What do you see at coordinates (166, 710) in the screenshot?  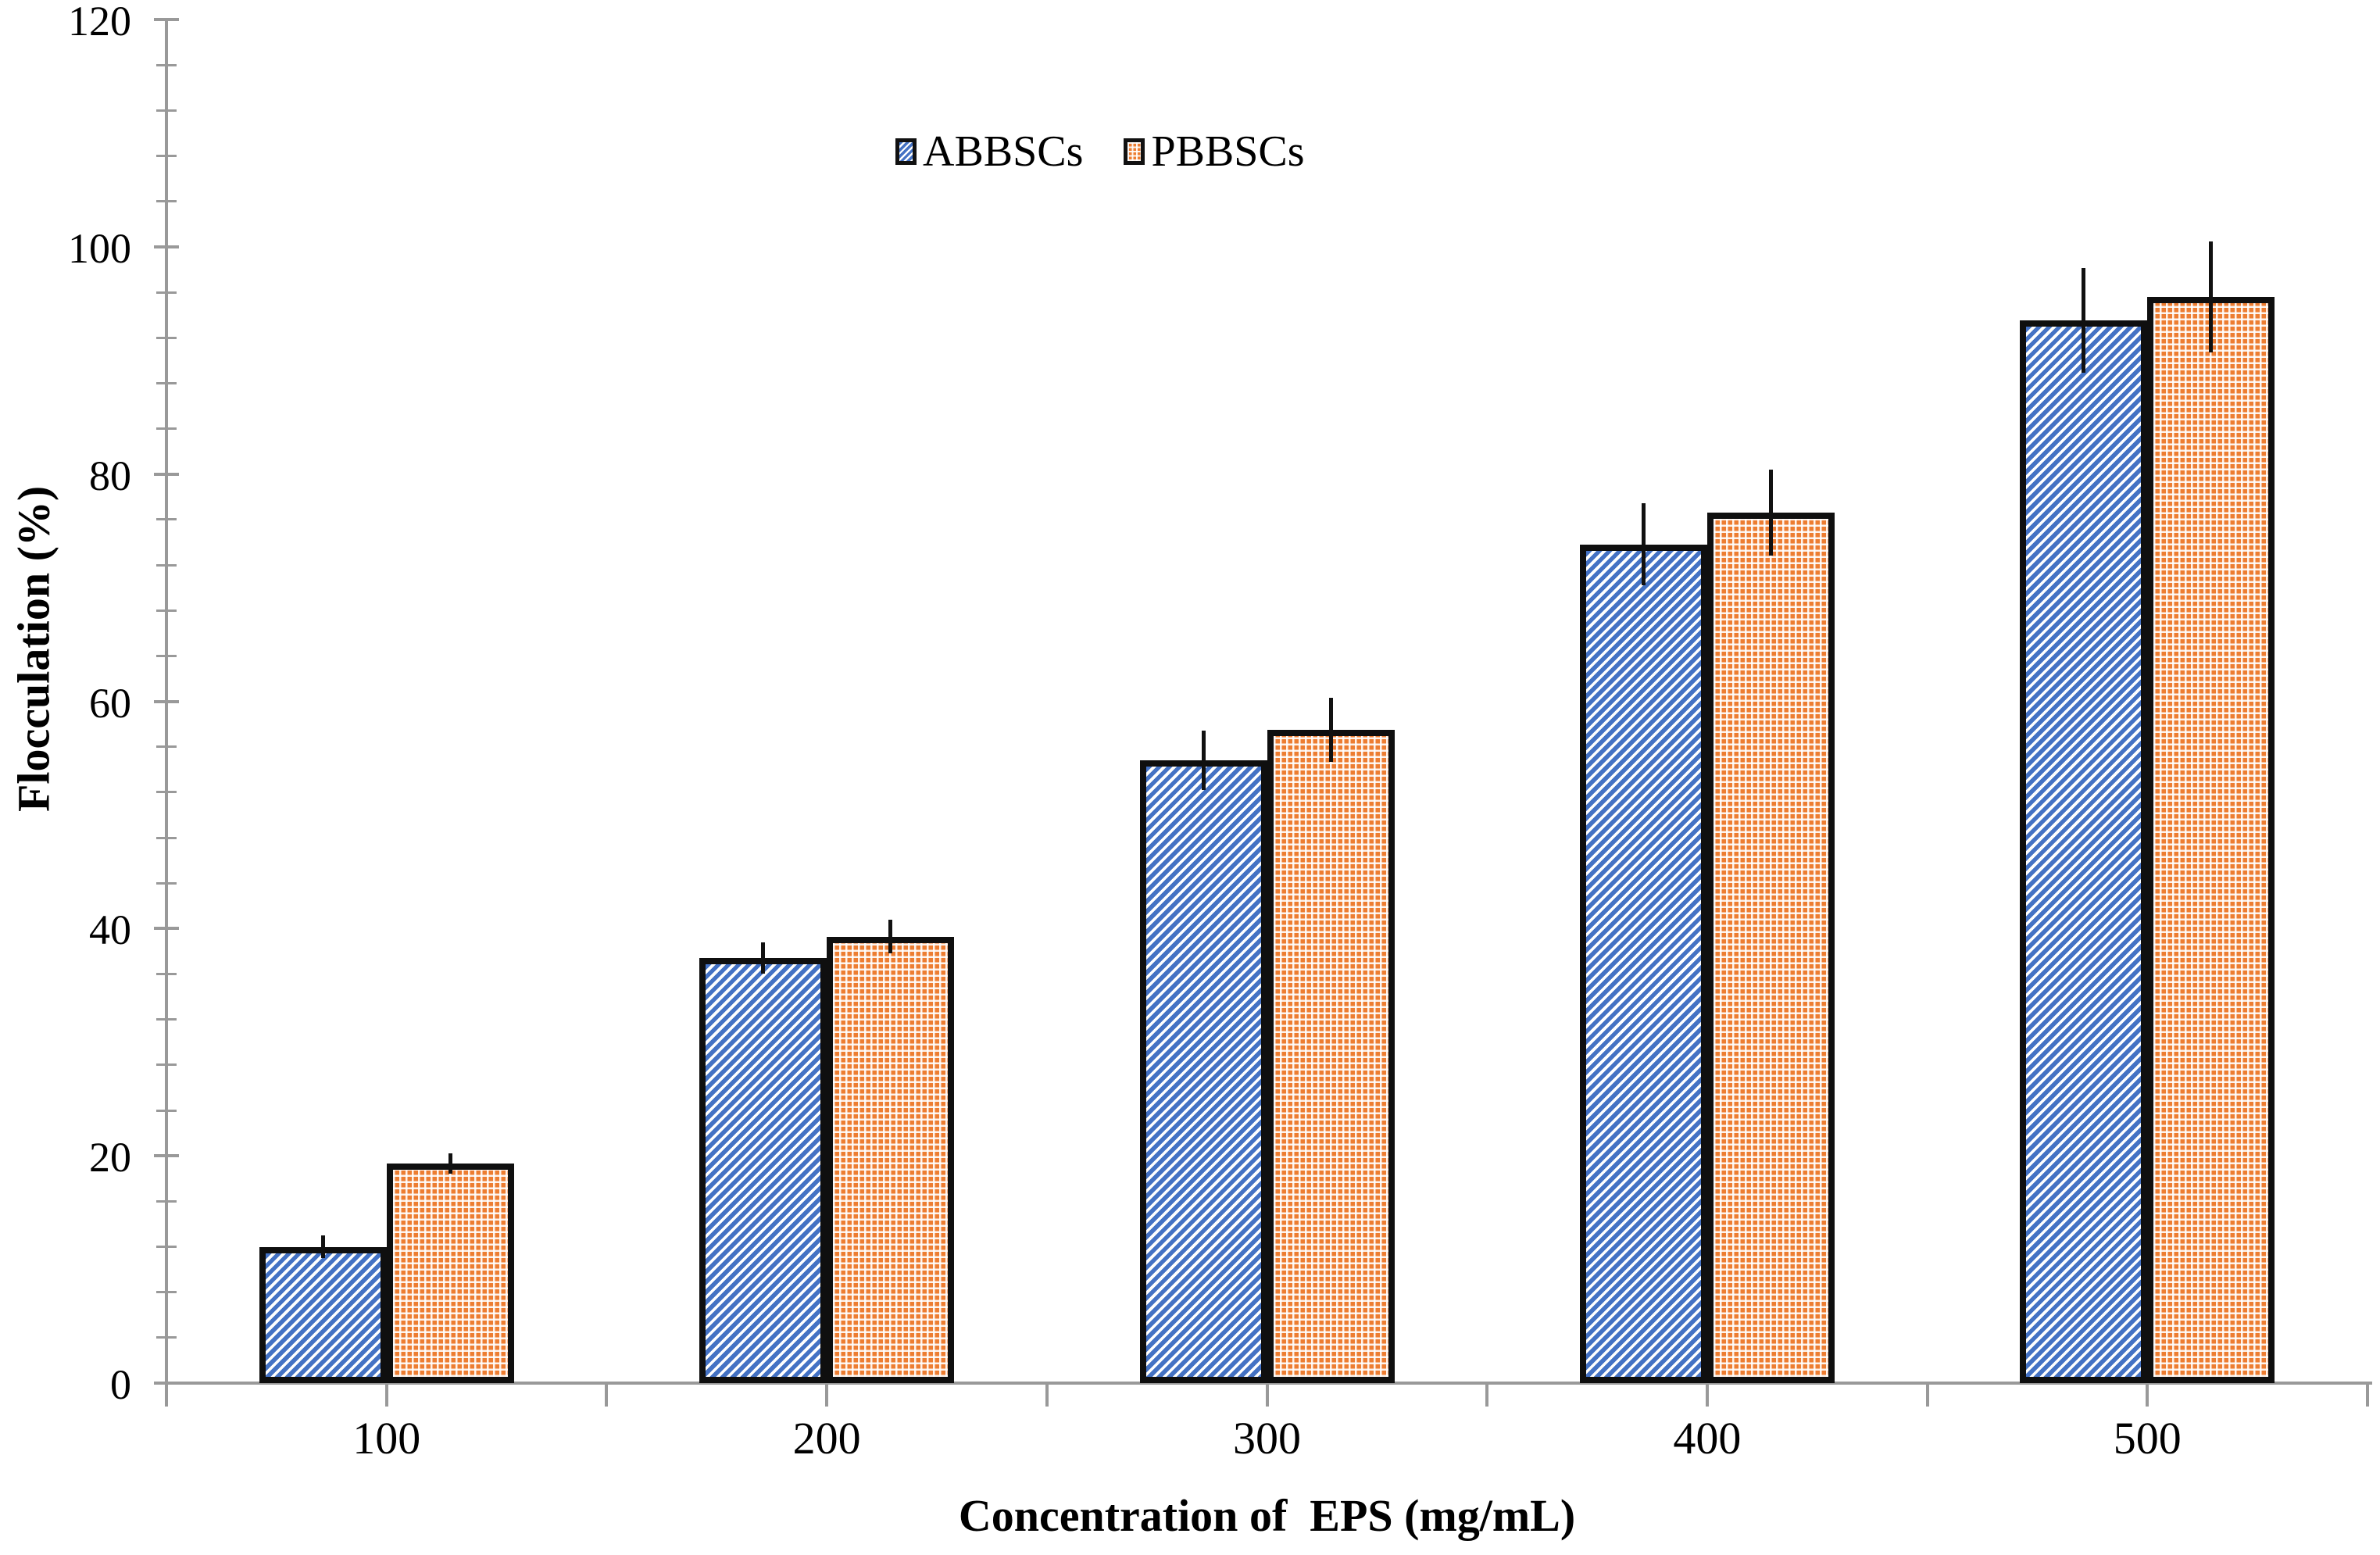 I see `y-axis-line` at bounding box center [166, 710].